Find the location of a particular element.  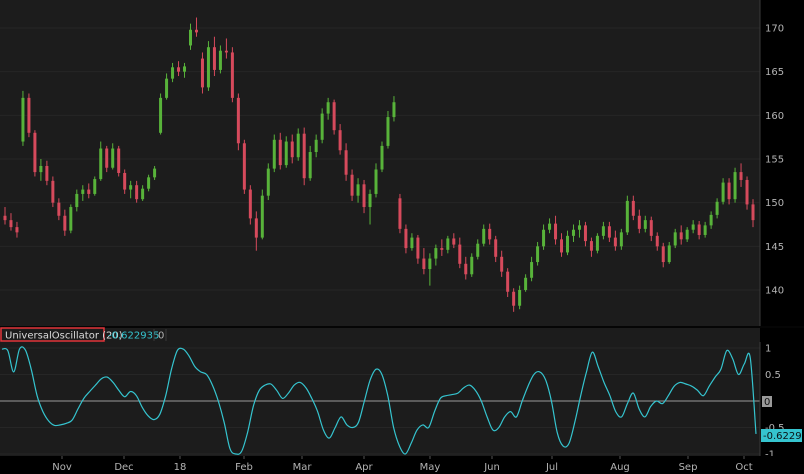

time-tick-label: Sep is located at coordinates (688, 467).